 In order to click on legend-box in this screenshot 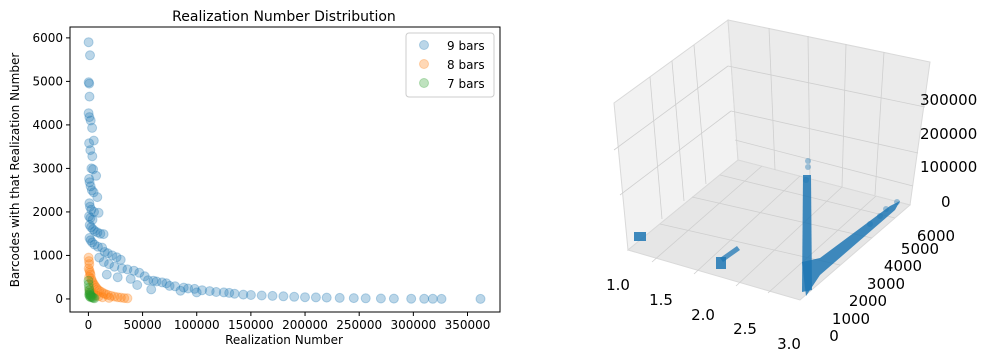, I will do `click(450, 65)`.